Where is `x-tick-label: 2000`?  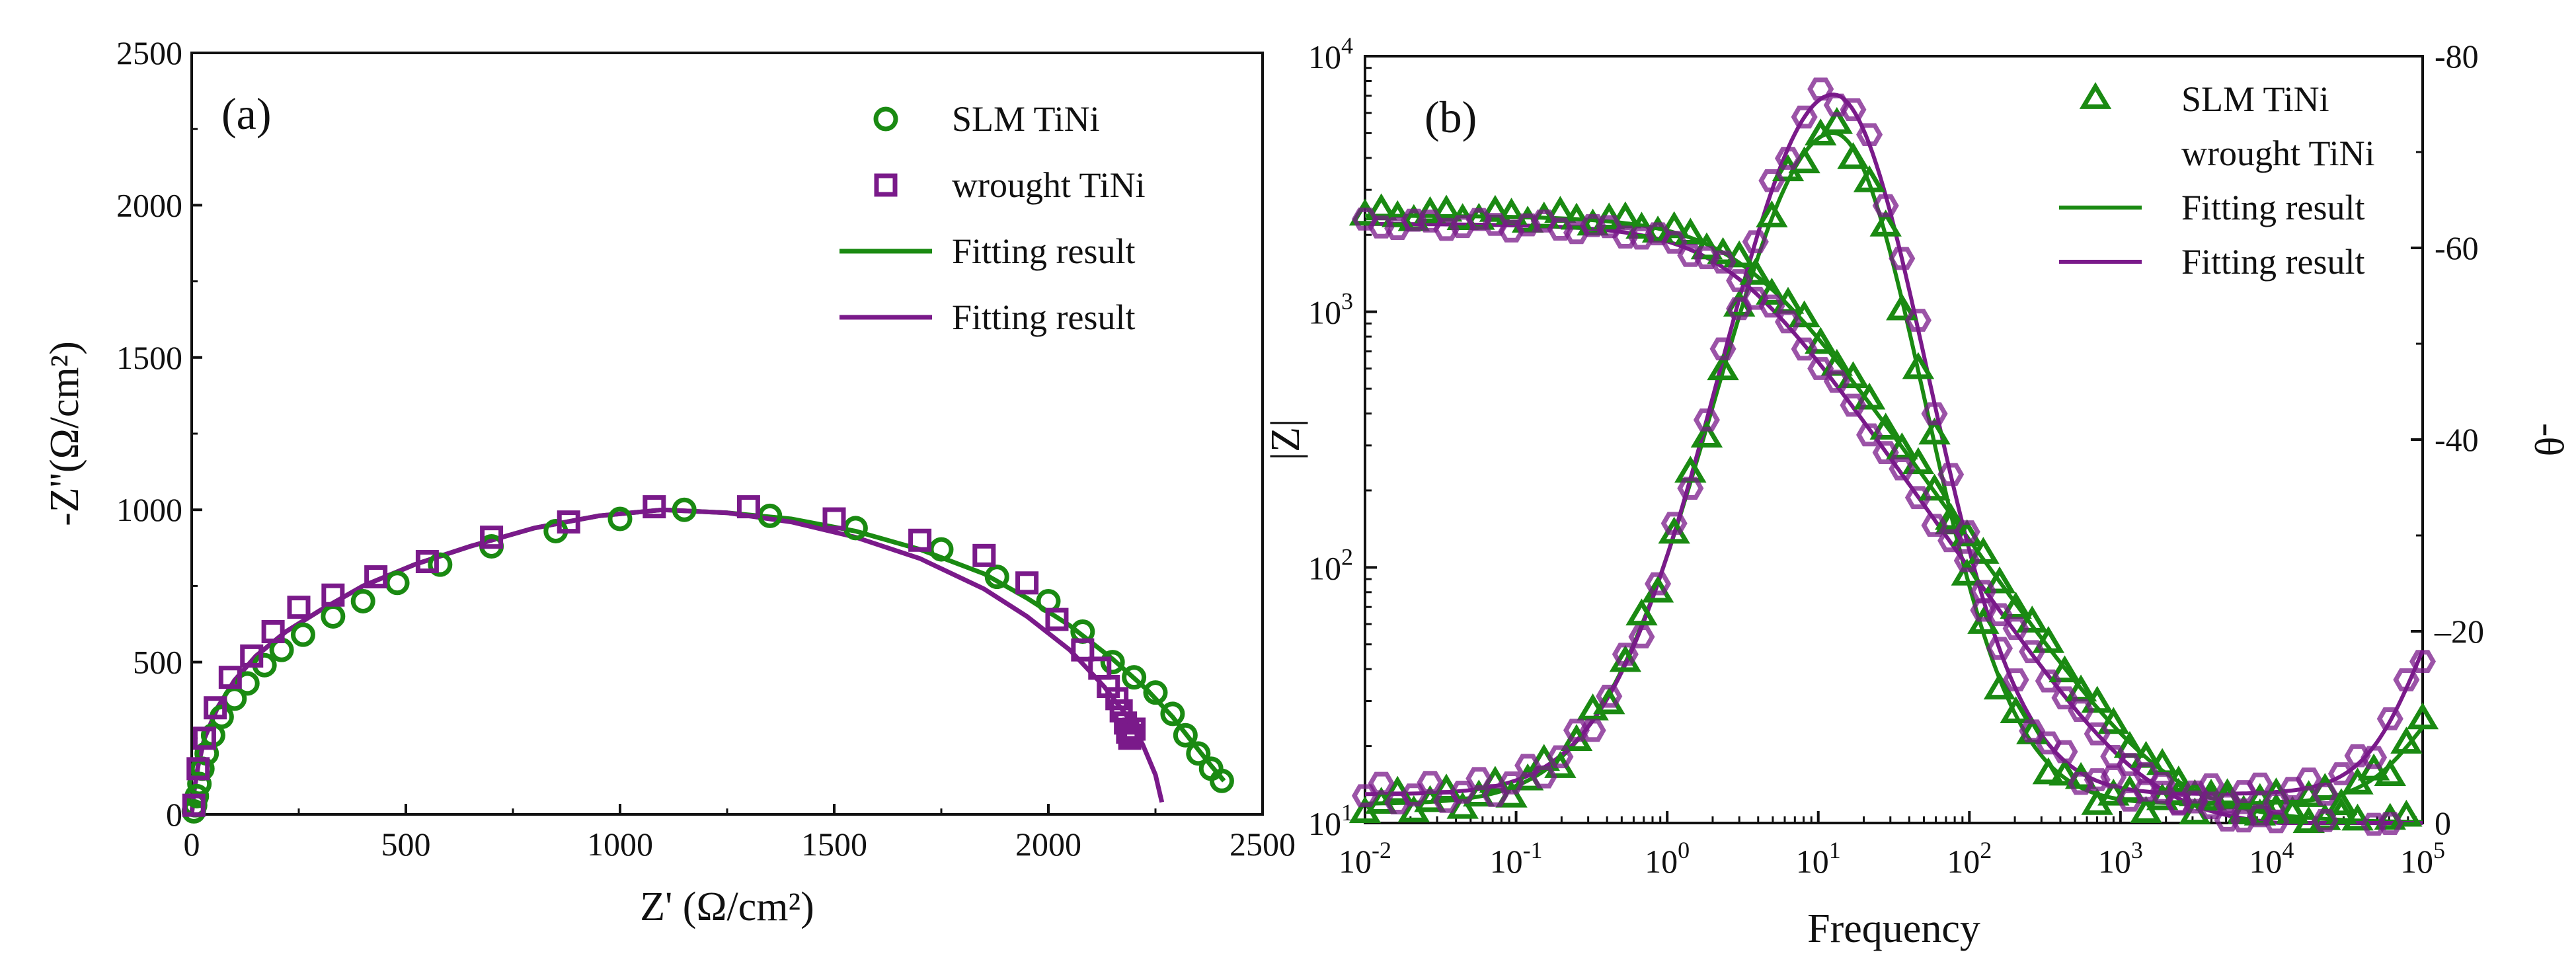
x-tick-label: 2000 is located at coordinates (1048, 844).